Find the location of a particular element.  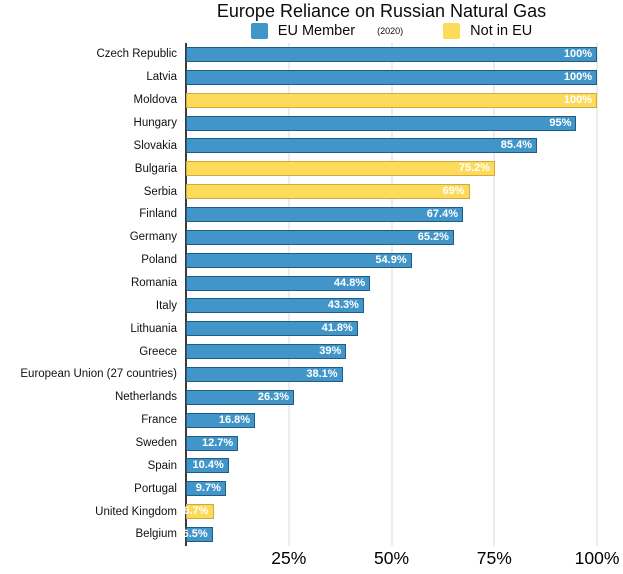

value-label: 100% is located at coordinates (577, 53).